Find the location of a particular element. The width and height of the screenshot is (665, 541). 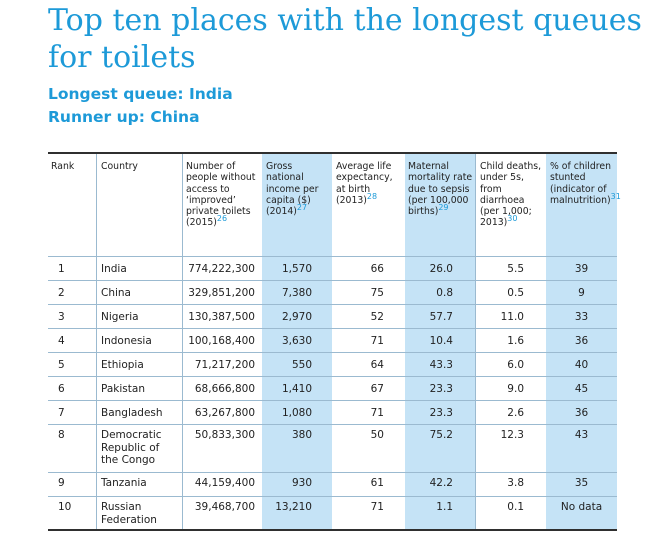

cell-country: Russian Federation is located at coordinates (129, 513).